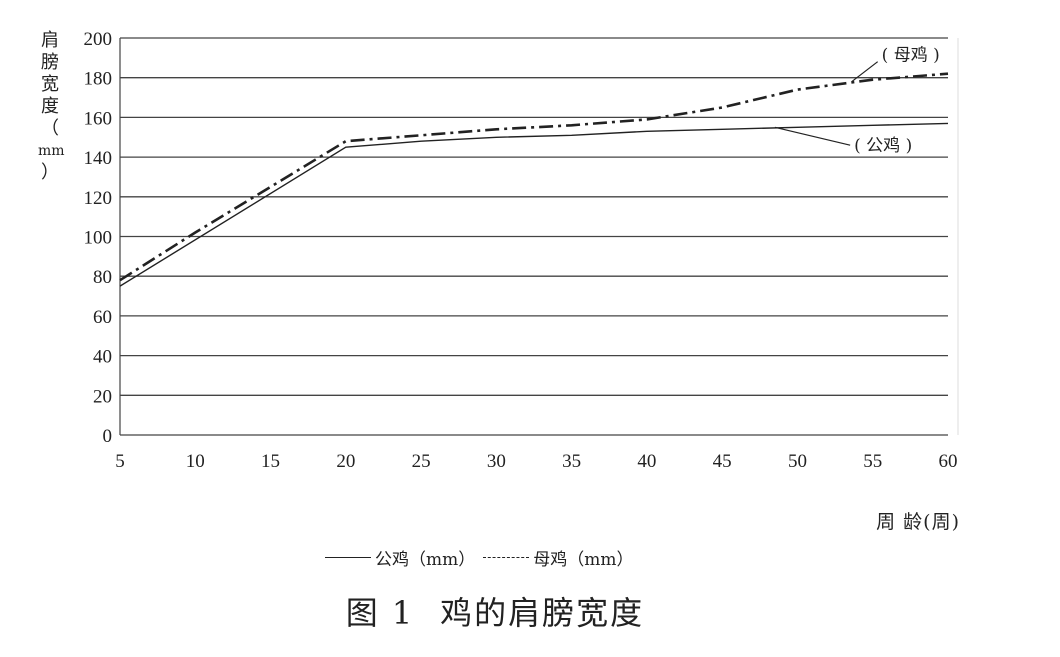 The image size is (1060, 657). Describe the element at coordinates (345, 461) in the screenshot. I see `x-tick-label: 20` at that location.